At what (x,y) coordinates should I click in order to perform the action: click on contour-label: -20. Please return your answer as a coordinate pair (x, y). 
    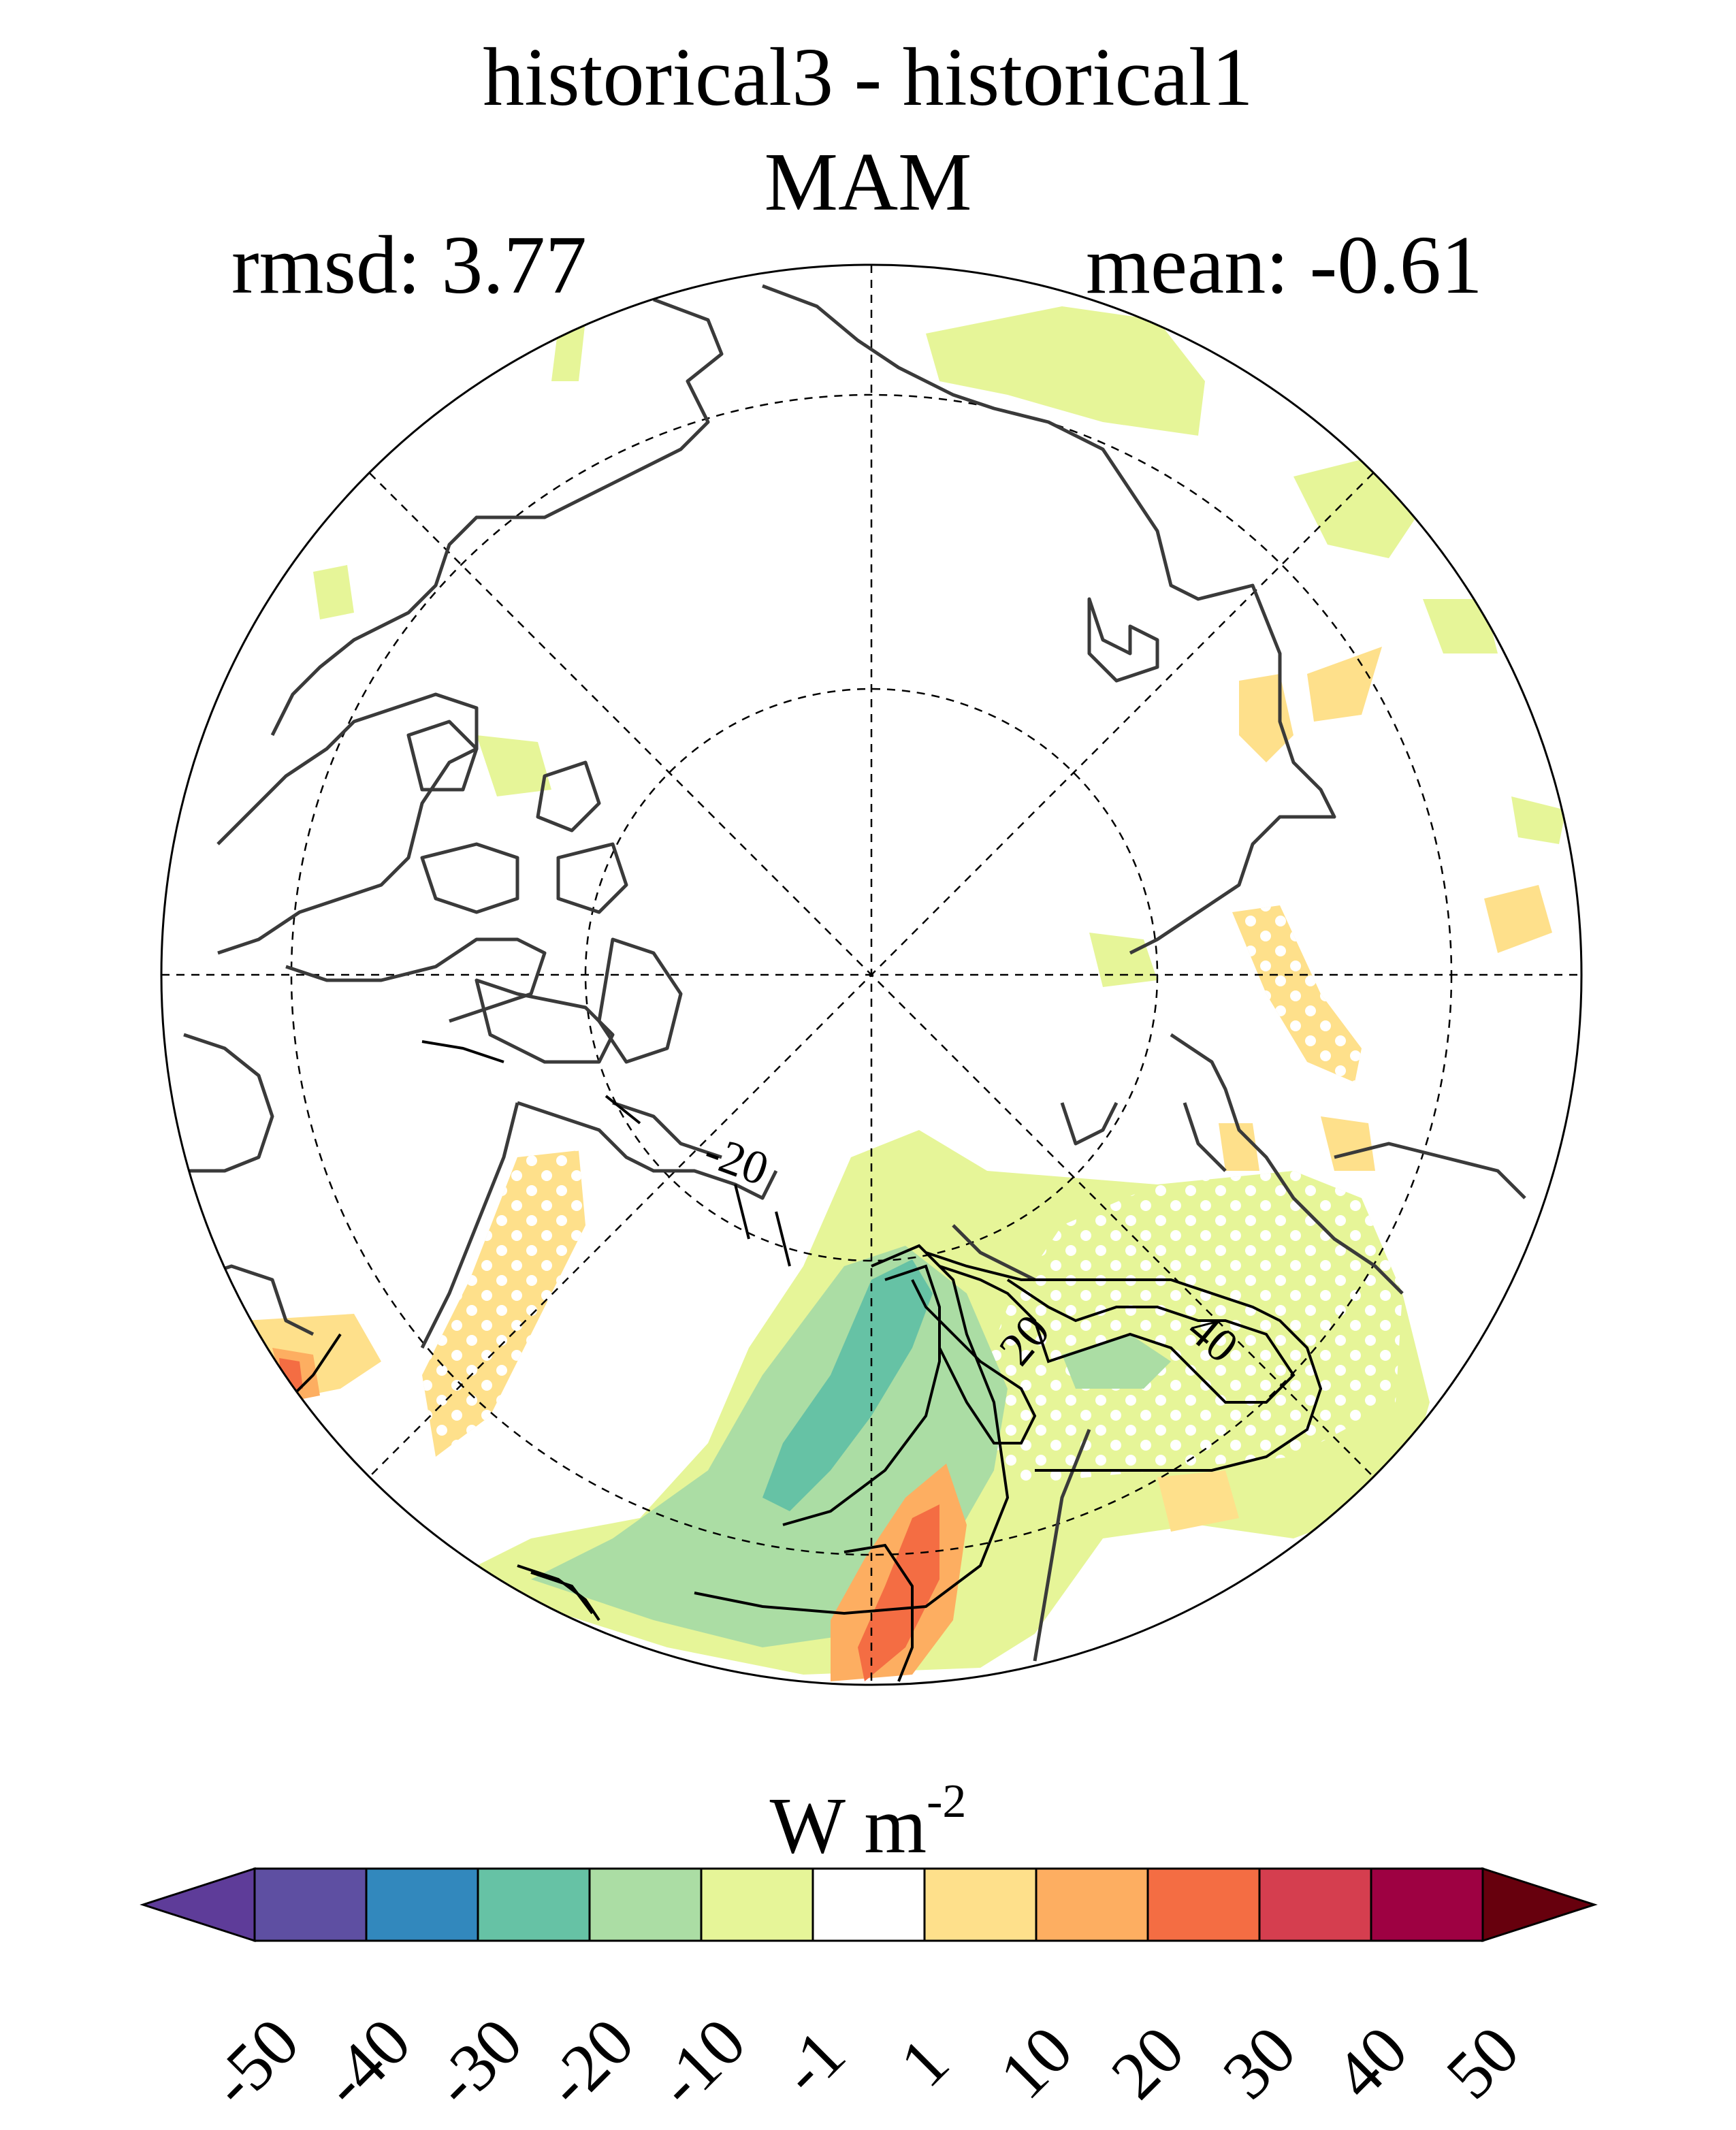
    Looking at the image, I should click on (736, 1160).